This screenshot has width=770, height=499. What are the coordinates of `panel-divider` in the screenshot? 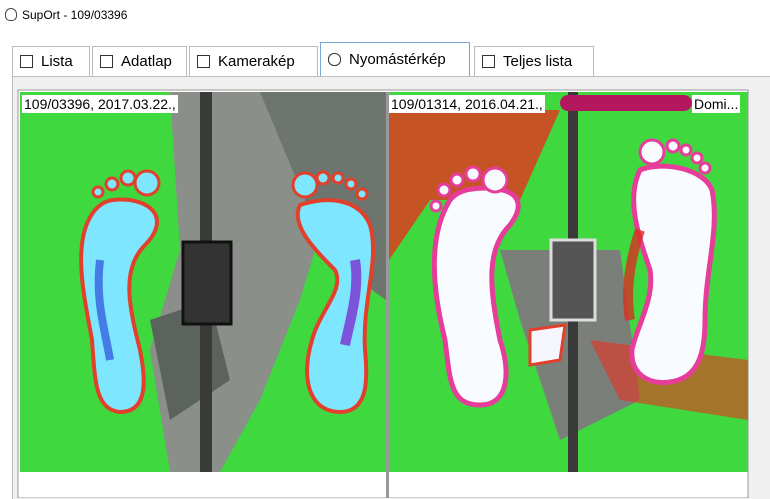 It's located at (387, 295).